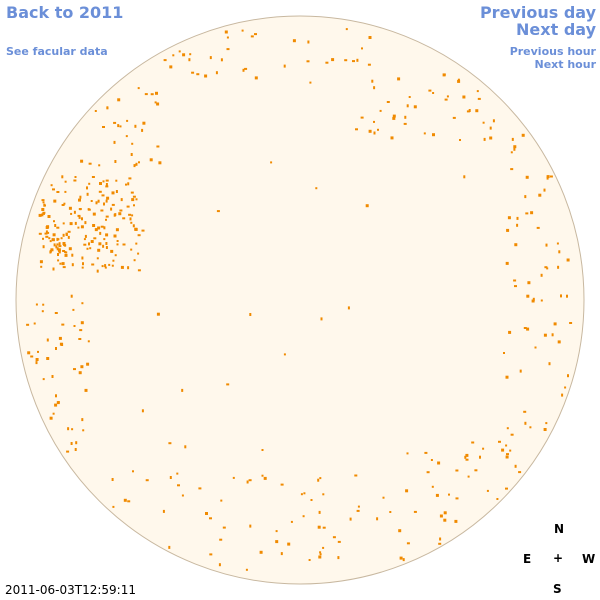  What do you see at coordinates (65, 12) in the screenshot?
I see `back-to-year-link: Back to 2011` at bounding box center [65, 12].